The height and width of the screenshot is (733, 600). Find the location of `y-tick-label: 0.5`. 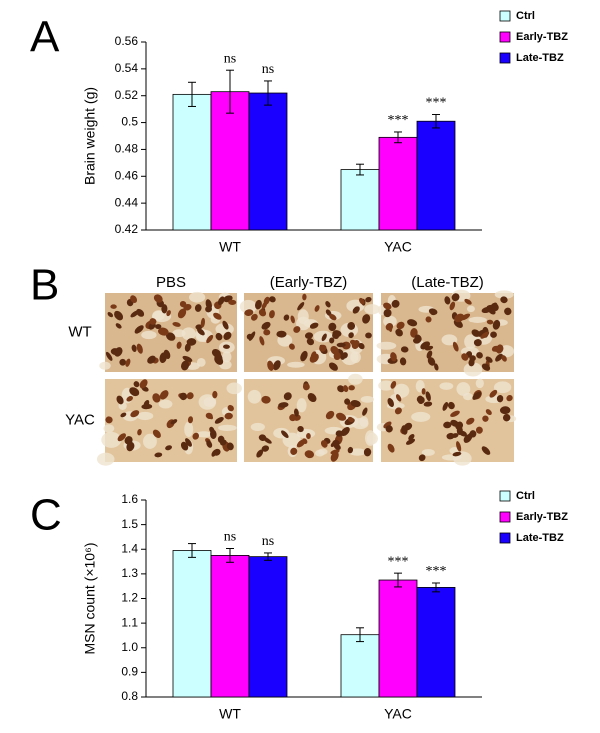

y-tick-label: 0.5 is located at coordinates (129, 122).